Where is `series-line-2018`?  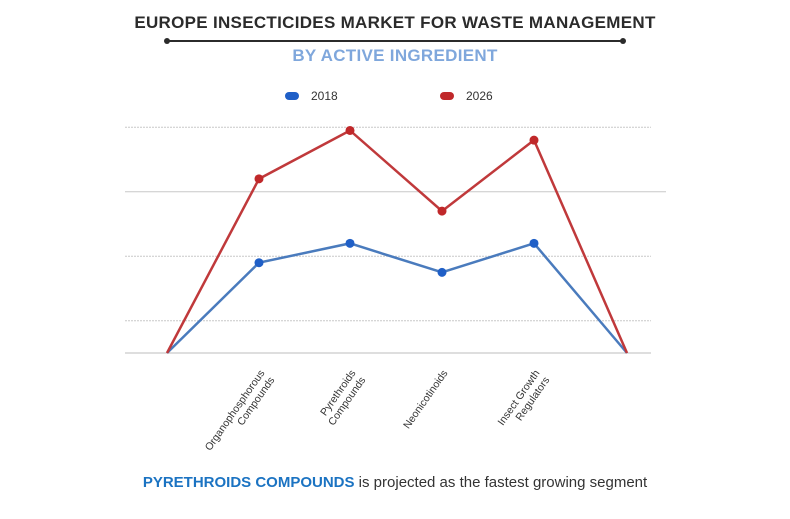
series-line-2018 is located at coordinates (397, 297).